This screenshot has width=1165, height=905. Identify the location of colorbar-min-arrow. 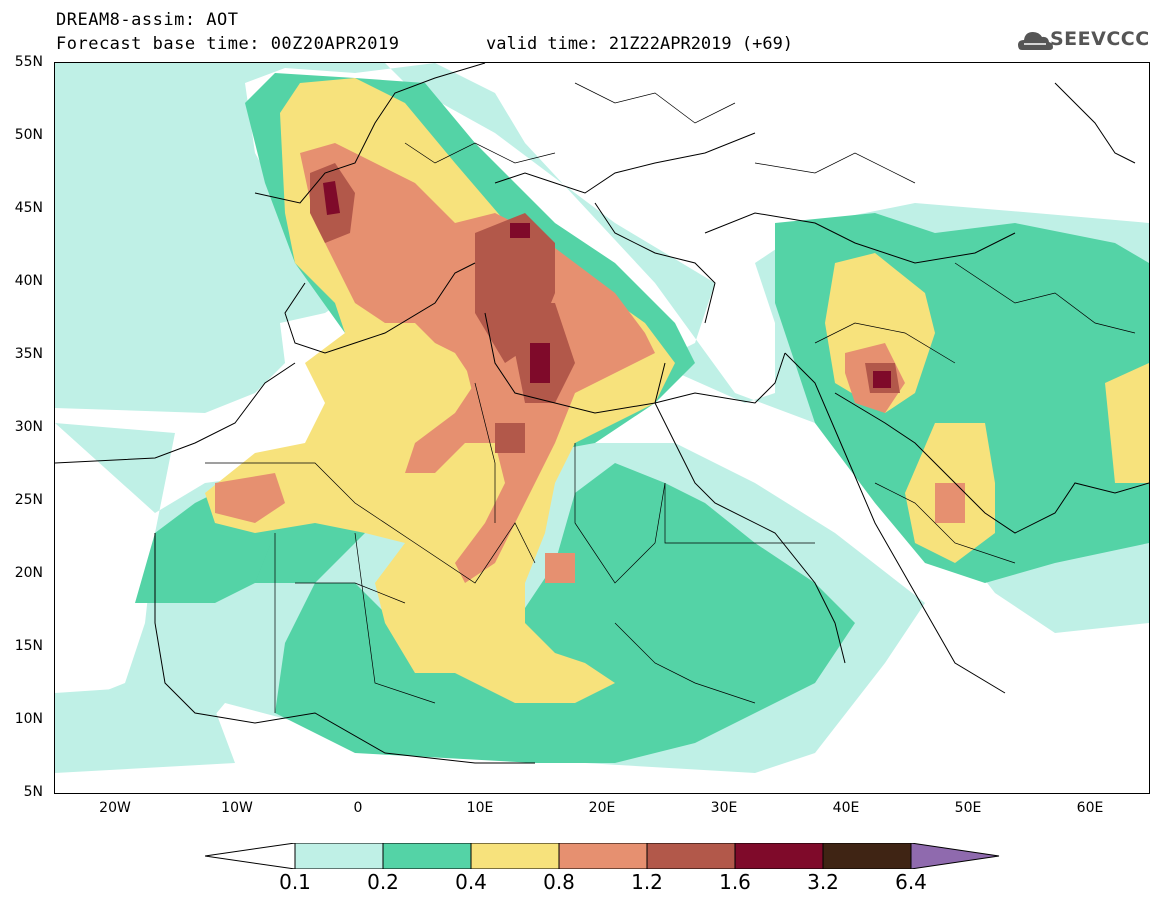
(250, 856).